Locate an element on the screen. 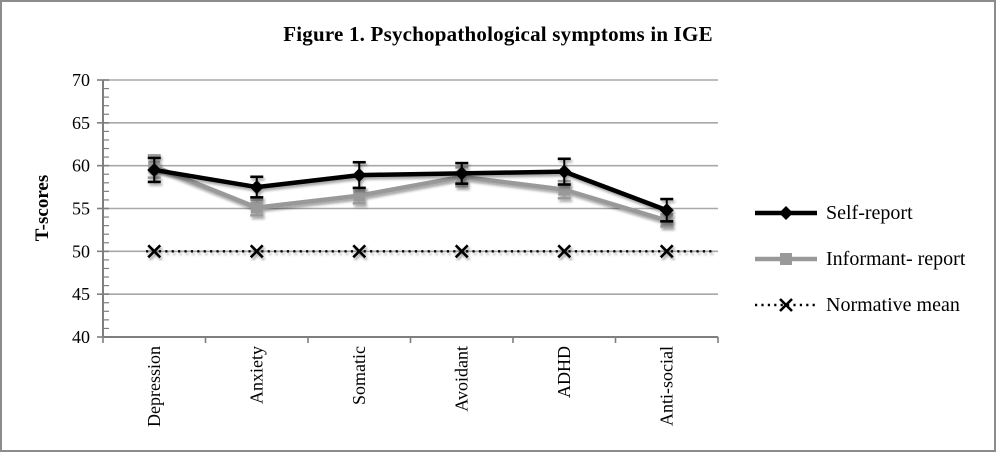 Image resolution: width=996 pixels, height=452 pixels. series-self-report is located at coordinates (410, 189).